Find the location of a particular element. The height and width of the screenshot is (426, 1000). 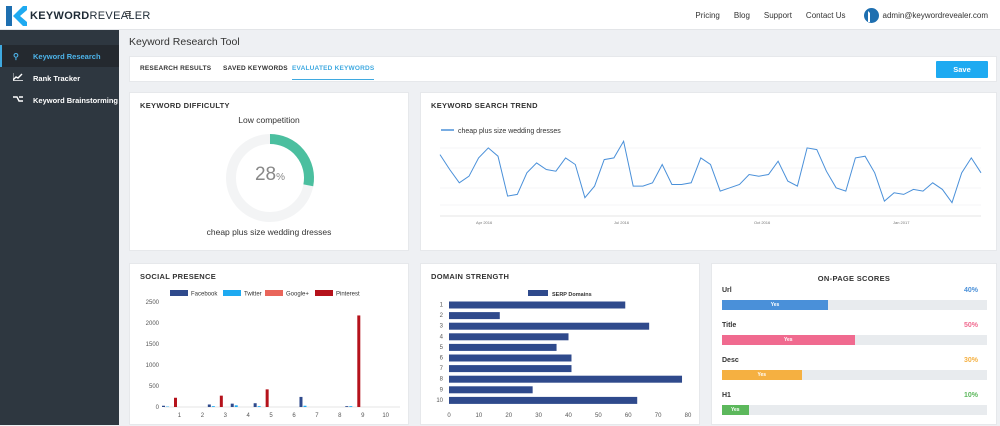

x-tick-label: 6 is located at coordinates (294, 416).